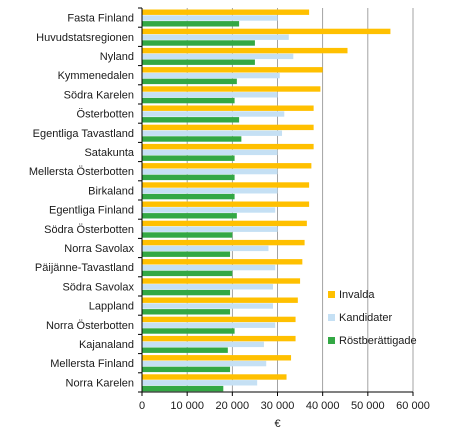  What do you see at coordinates (99, 249) in the screenshot?
I see `category-label: Norra Savolax` at bounding box center [99, 249].